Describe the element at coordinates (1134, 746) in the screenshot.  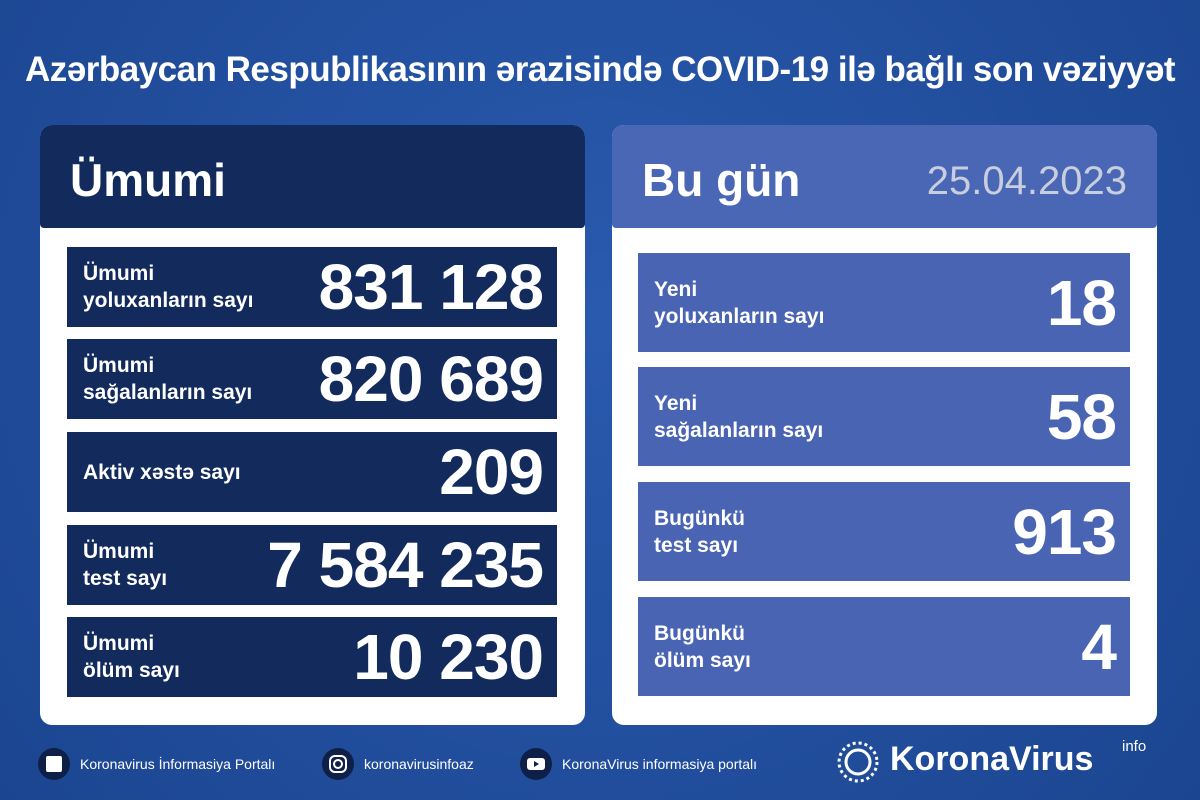
I see `logo-suffix: info` at that location.